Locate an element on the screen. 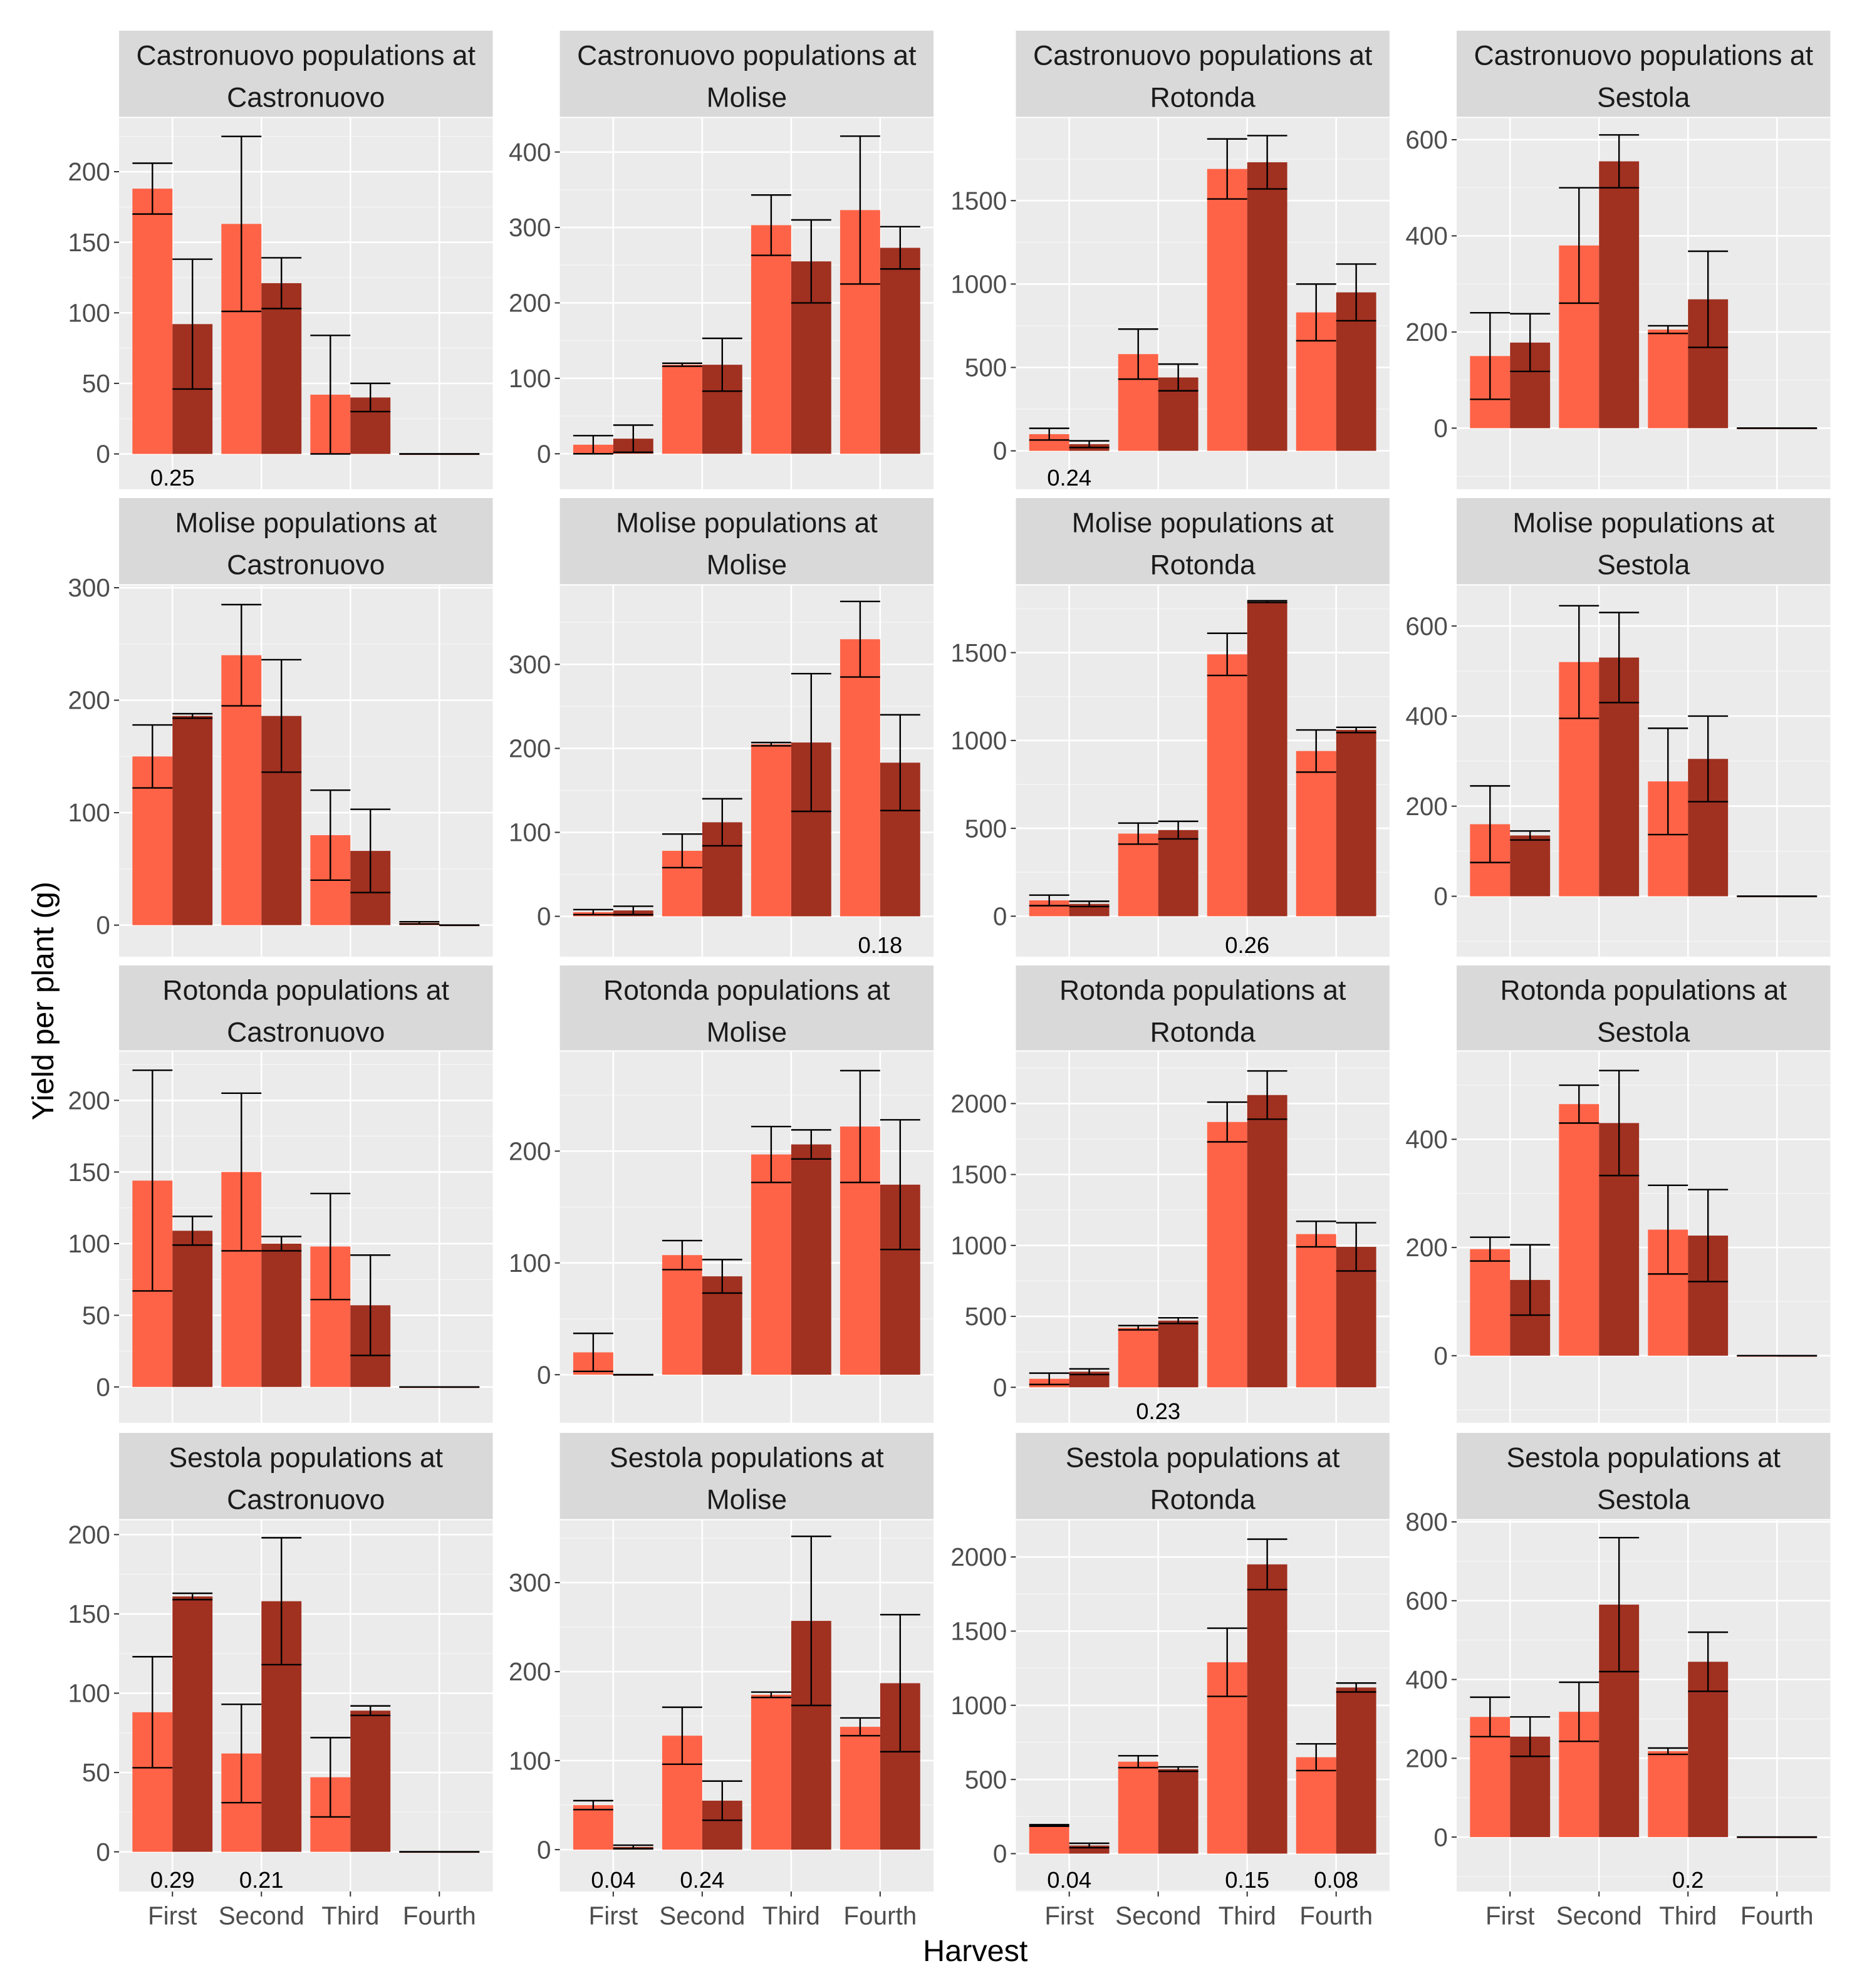 This screenshot has width=1862, height=1988. x-tick-label: First is located at coordinates (173, 1916).